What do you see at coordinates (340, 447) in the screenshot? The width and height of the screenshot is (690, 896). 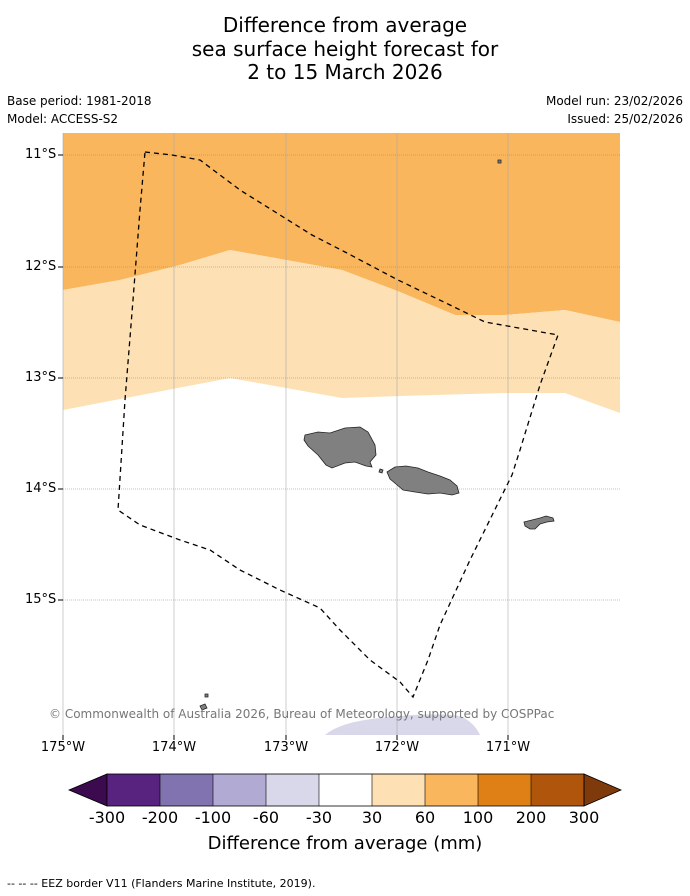 I see `island-savaii` at bounding box center [340, 447].